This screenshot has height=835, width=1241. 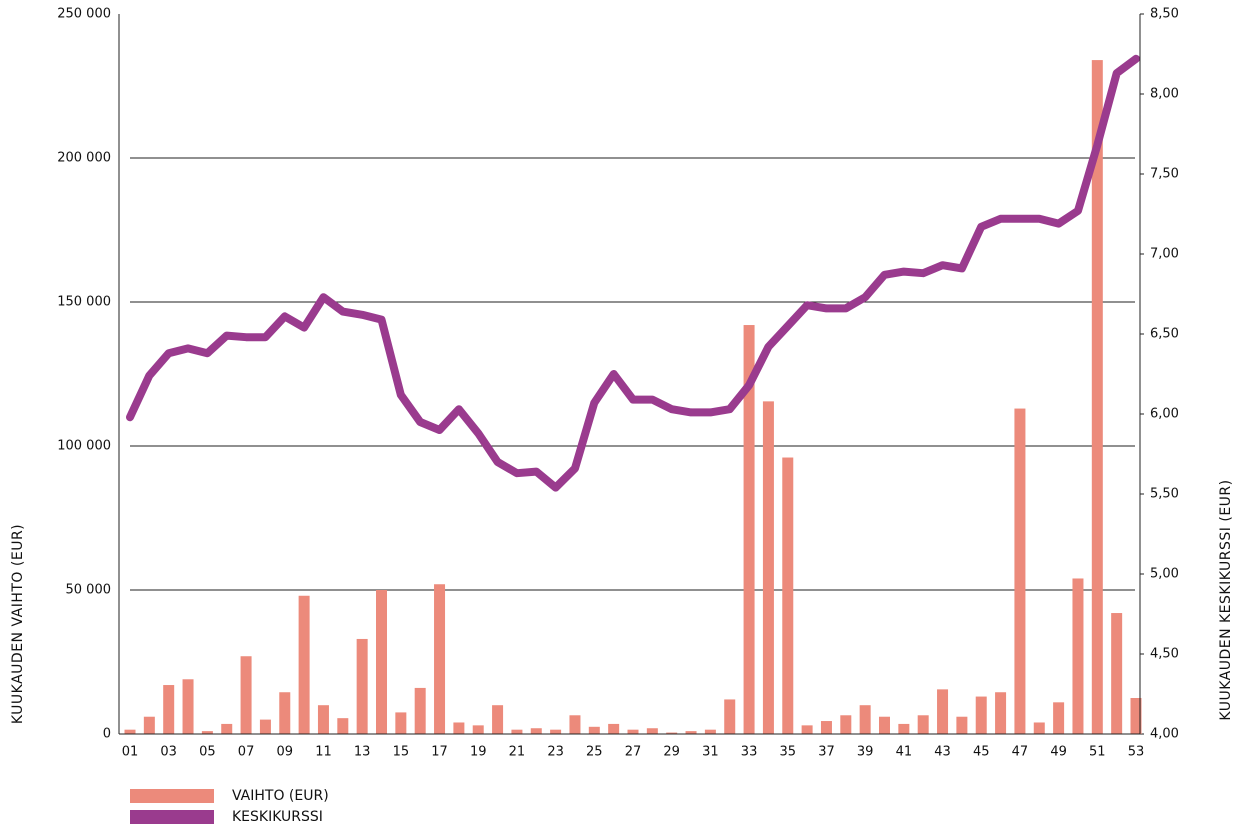 I want to click on x-tick-label: 31, so click(x=710, y=752).